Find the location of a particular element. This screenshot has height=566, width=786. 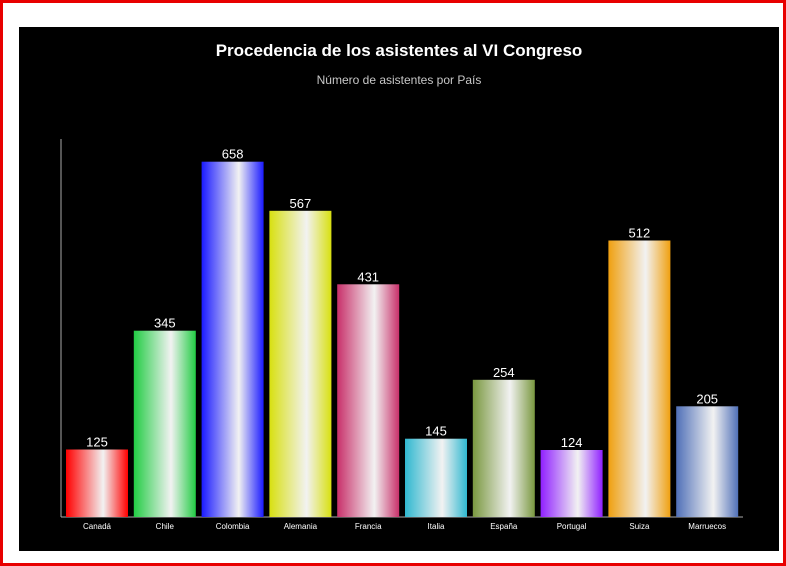

value-label: 658 is located at coordinates (233, 154).